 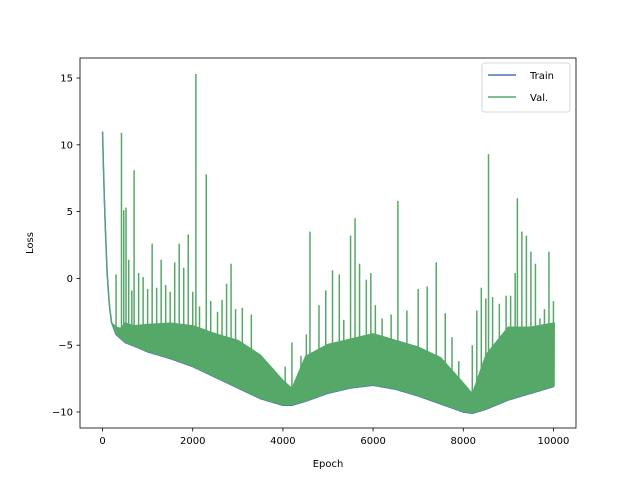 I want to click on y-tick-label-0: −10, so click(x=62, y=412).